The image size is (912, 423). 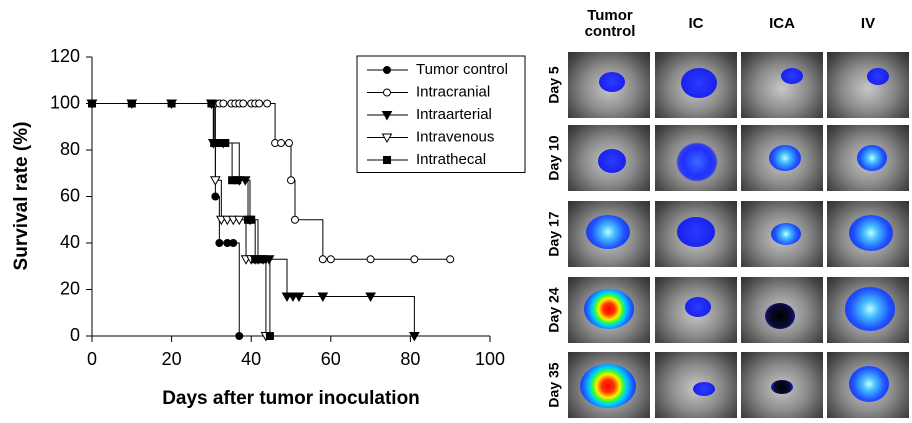 What do you see at coordinates (251, 359) in the screenshot?
I see `x-tick-label: 40` at bounding box center [251, 359].